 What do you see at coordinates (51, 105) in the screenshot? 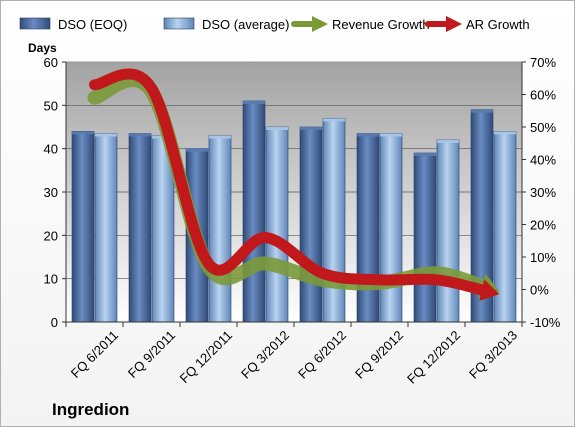
I see `y-tick-label: 50` at bounding box center [51, 105].